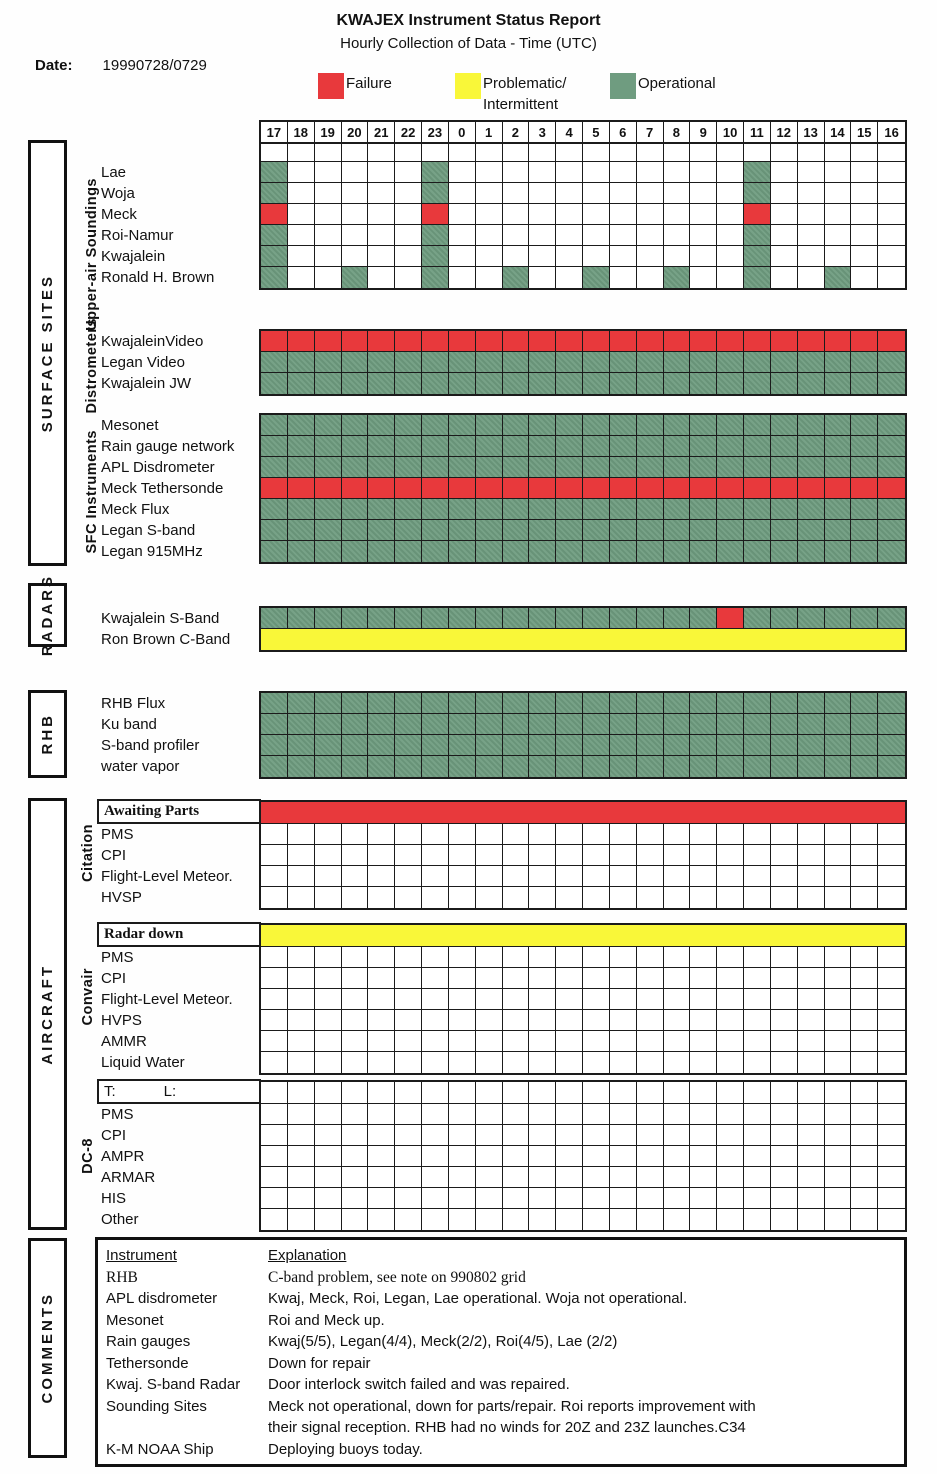 The height and width of the screenshot is (1474, 937). I want to click on comment-instrument: Tethersonde, so click(147, 1363).